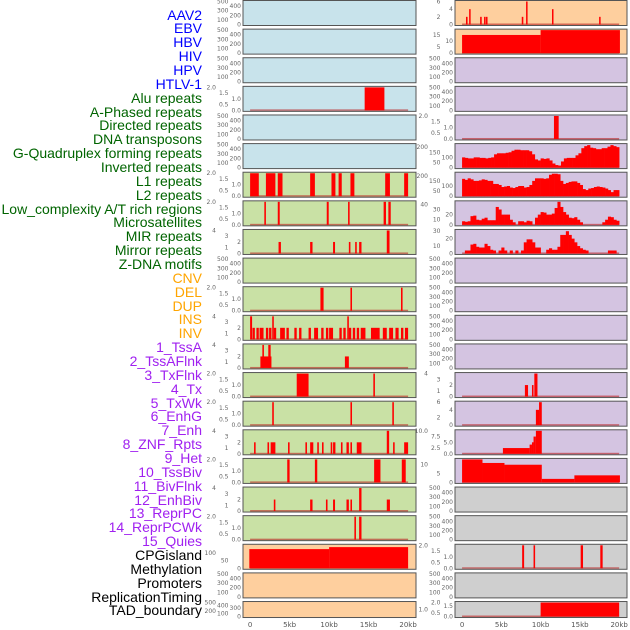 This screenshot has height=630, width=630. I want to click on row-label: 14_ReprPCWk, so click(155, 527).